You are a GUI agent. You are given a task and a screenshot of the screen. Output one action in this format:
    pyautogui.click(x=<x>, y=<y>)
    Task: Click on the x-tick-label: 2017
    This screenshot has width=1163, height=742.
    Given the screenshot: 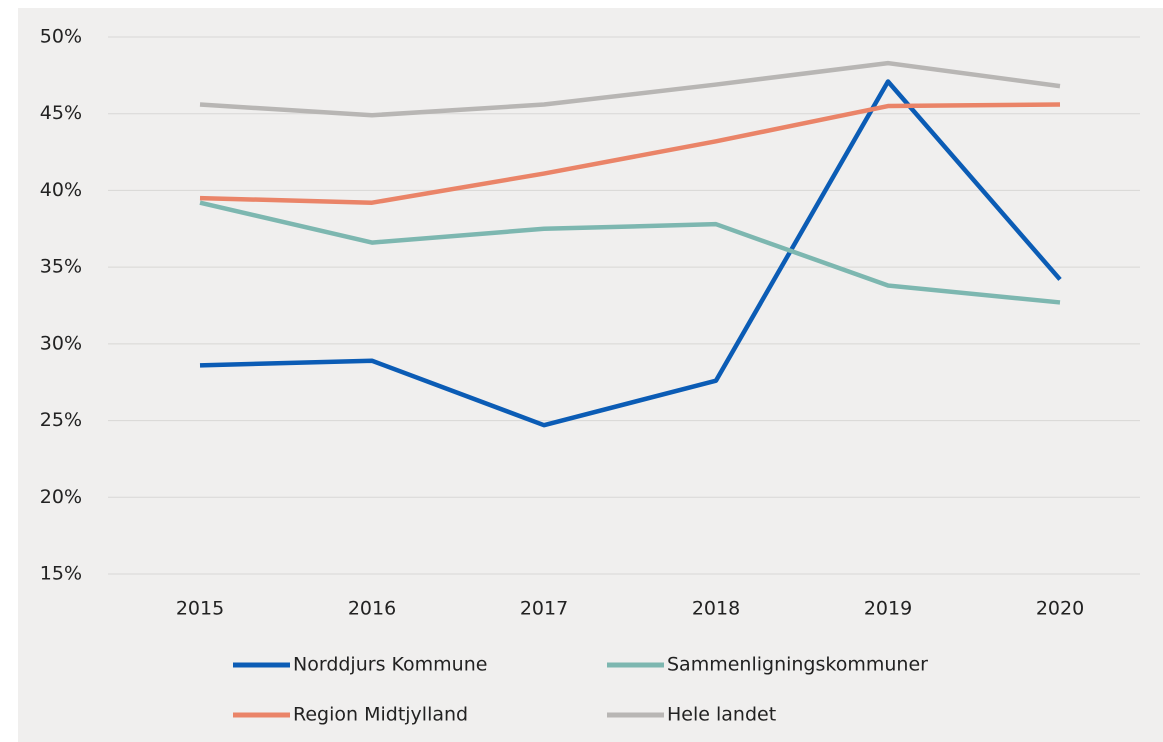 What is the action you would take?
    pyautogui.click(x=544, y=609)
    